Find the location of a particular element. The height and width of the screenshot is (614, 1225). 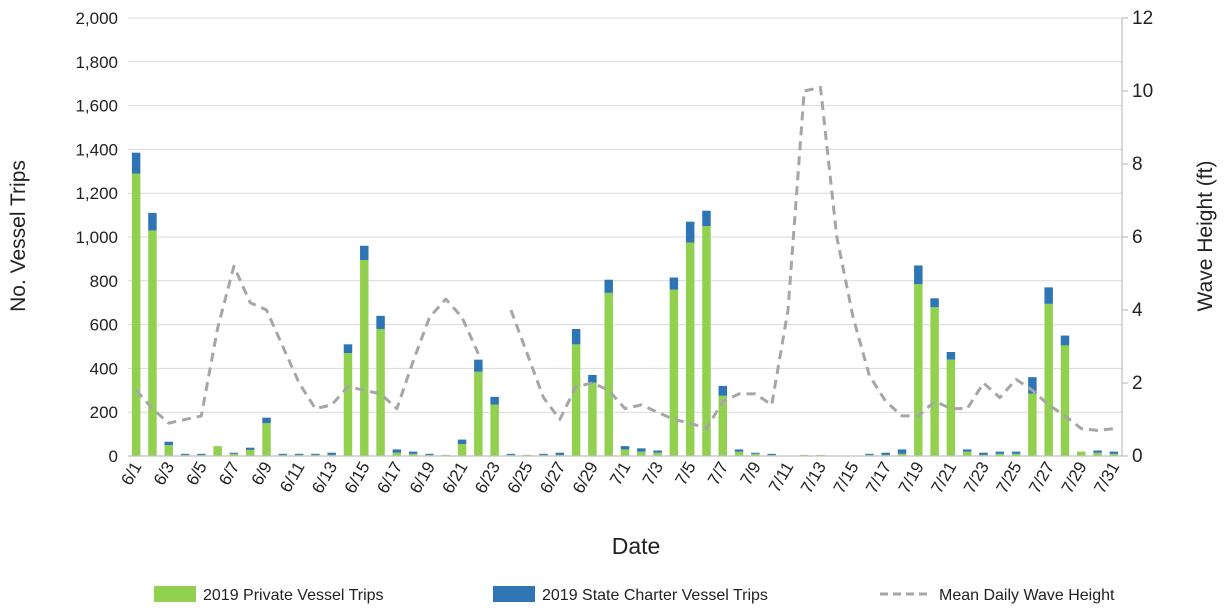

y-tick-label: 400 is located at coordinates (104, 368).